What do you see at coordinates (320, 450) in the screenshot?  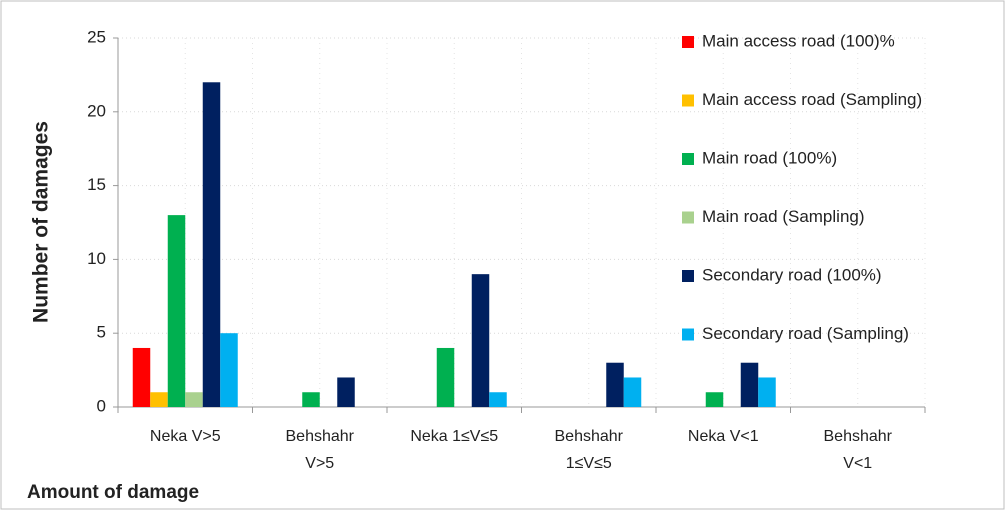 I see `x-tick-label: Behshahr V>5` at bounding box center [320, 450].